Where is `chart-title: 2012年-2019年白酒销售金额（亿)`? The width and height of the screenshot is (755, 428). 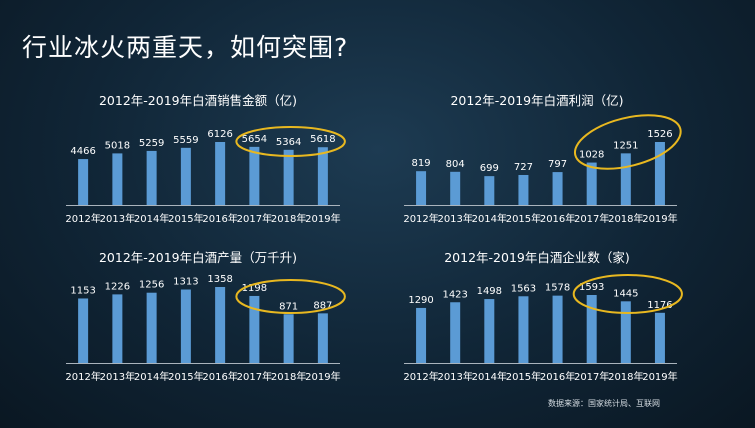 chart-title: 2012年-2019年白酒销售金额（亿) is located at coordinates (198, 100).